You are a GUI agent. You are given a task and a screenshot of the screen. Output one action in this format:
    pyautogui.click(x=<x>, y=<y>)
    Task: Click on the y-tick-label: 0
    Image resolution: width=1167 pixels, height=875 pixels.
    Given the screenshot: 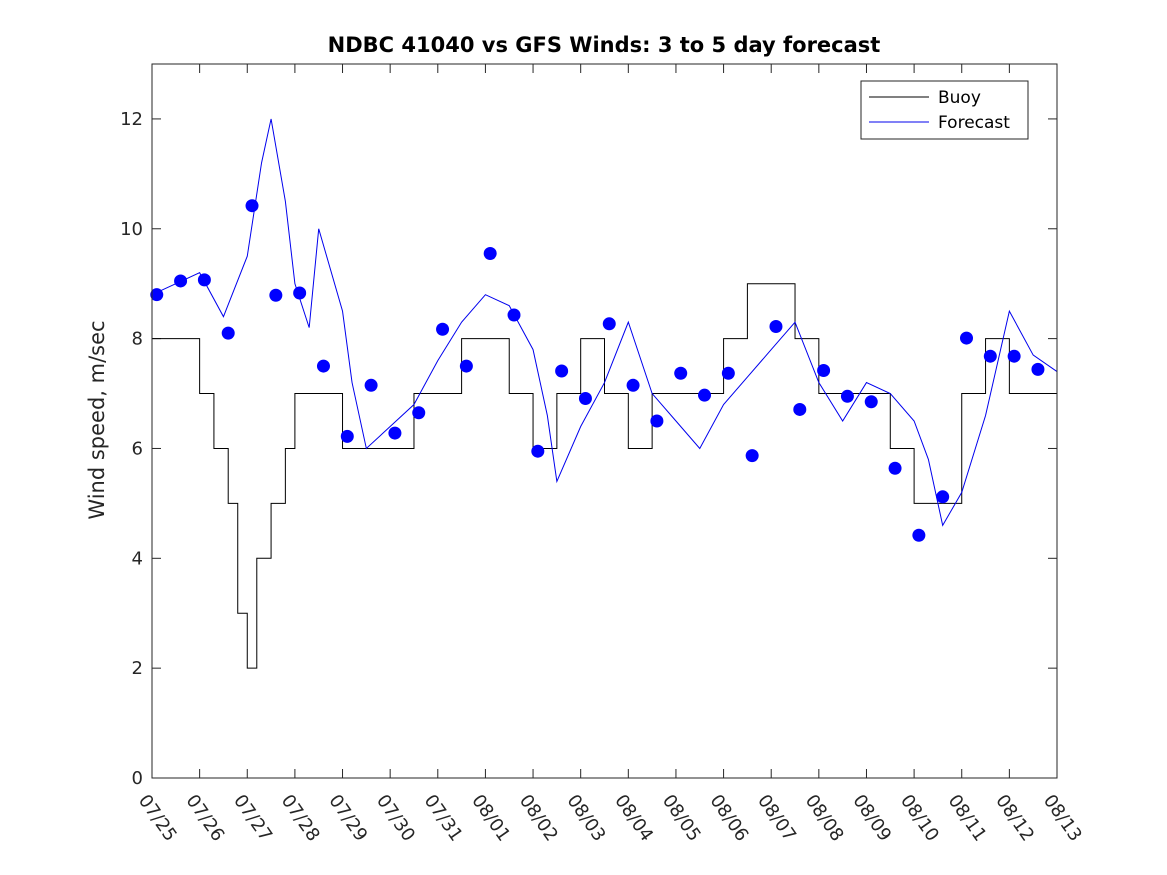 What is the action you would take?
    pyautogui.click(x=137, y=778)
    